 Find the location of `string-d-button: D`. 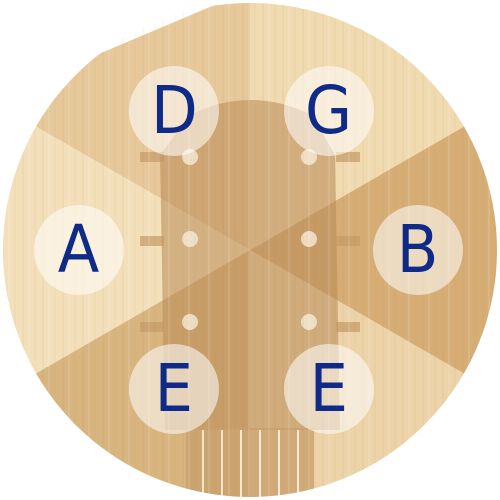

string-d-button: D is located at coordinates (174, 111).